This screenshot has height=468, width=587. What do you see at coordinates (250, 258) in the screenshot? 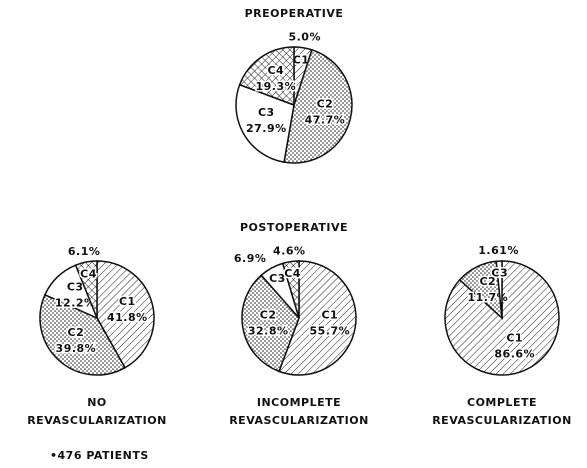
I see `value-label: 6.9%` at bounding box center [250, 258].